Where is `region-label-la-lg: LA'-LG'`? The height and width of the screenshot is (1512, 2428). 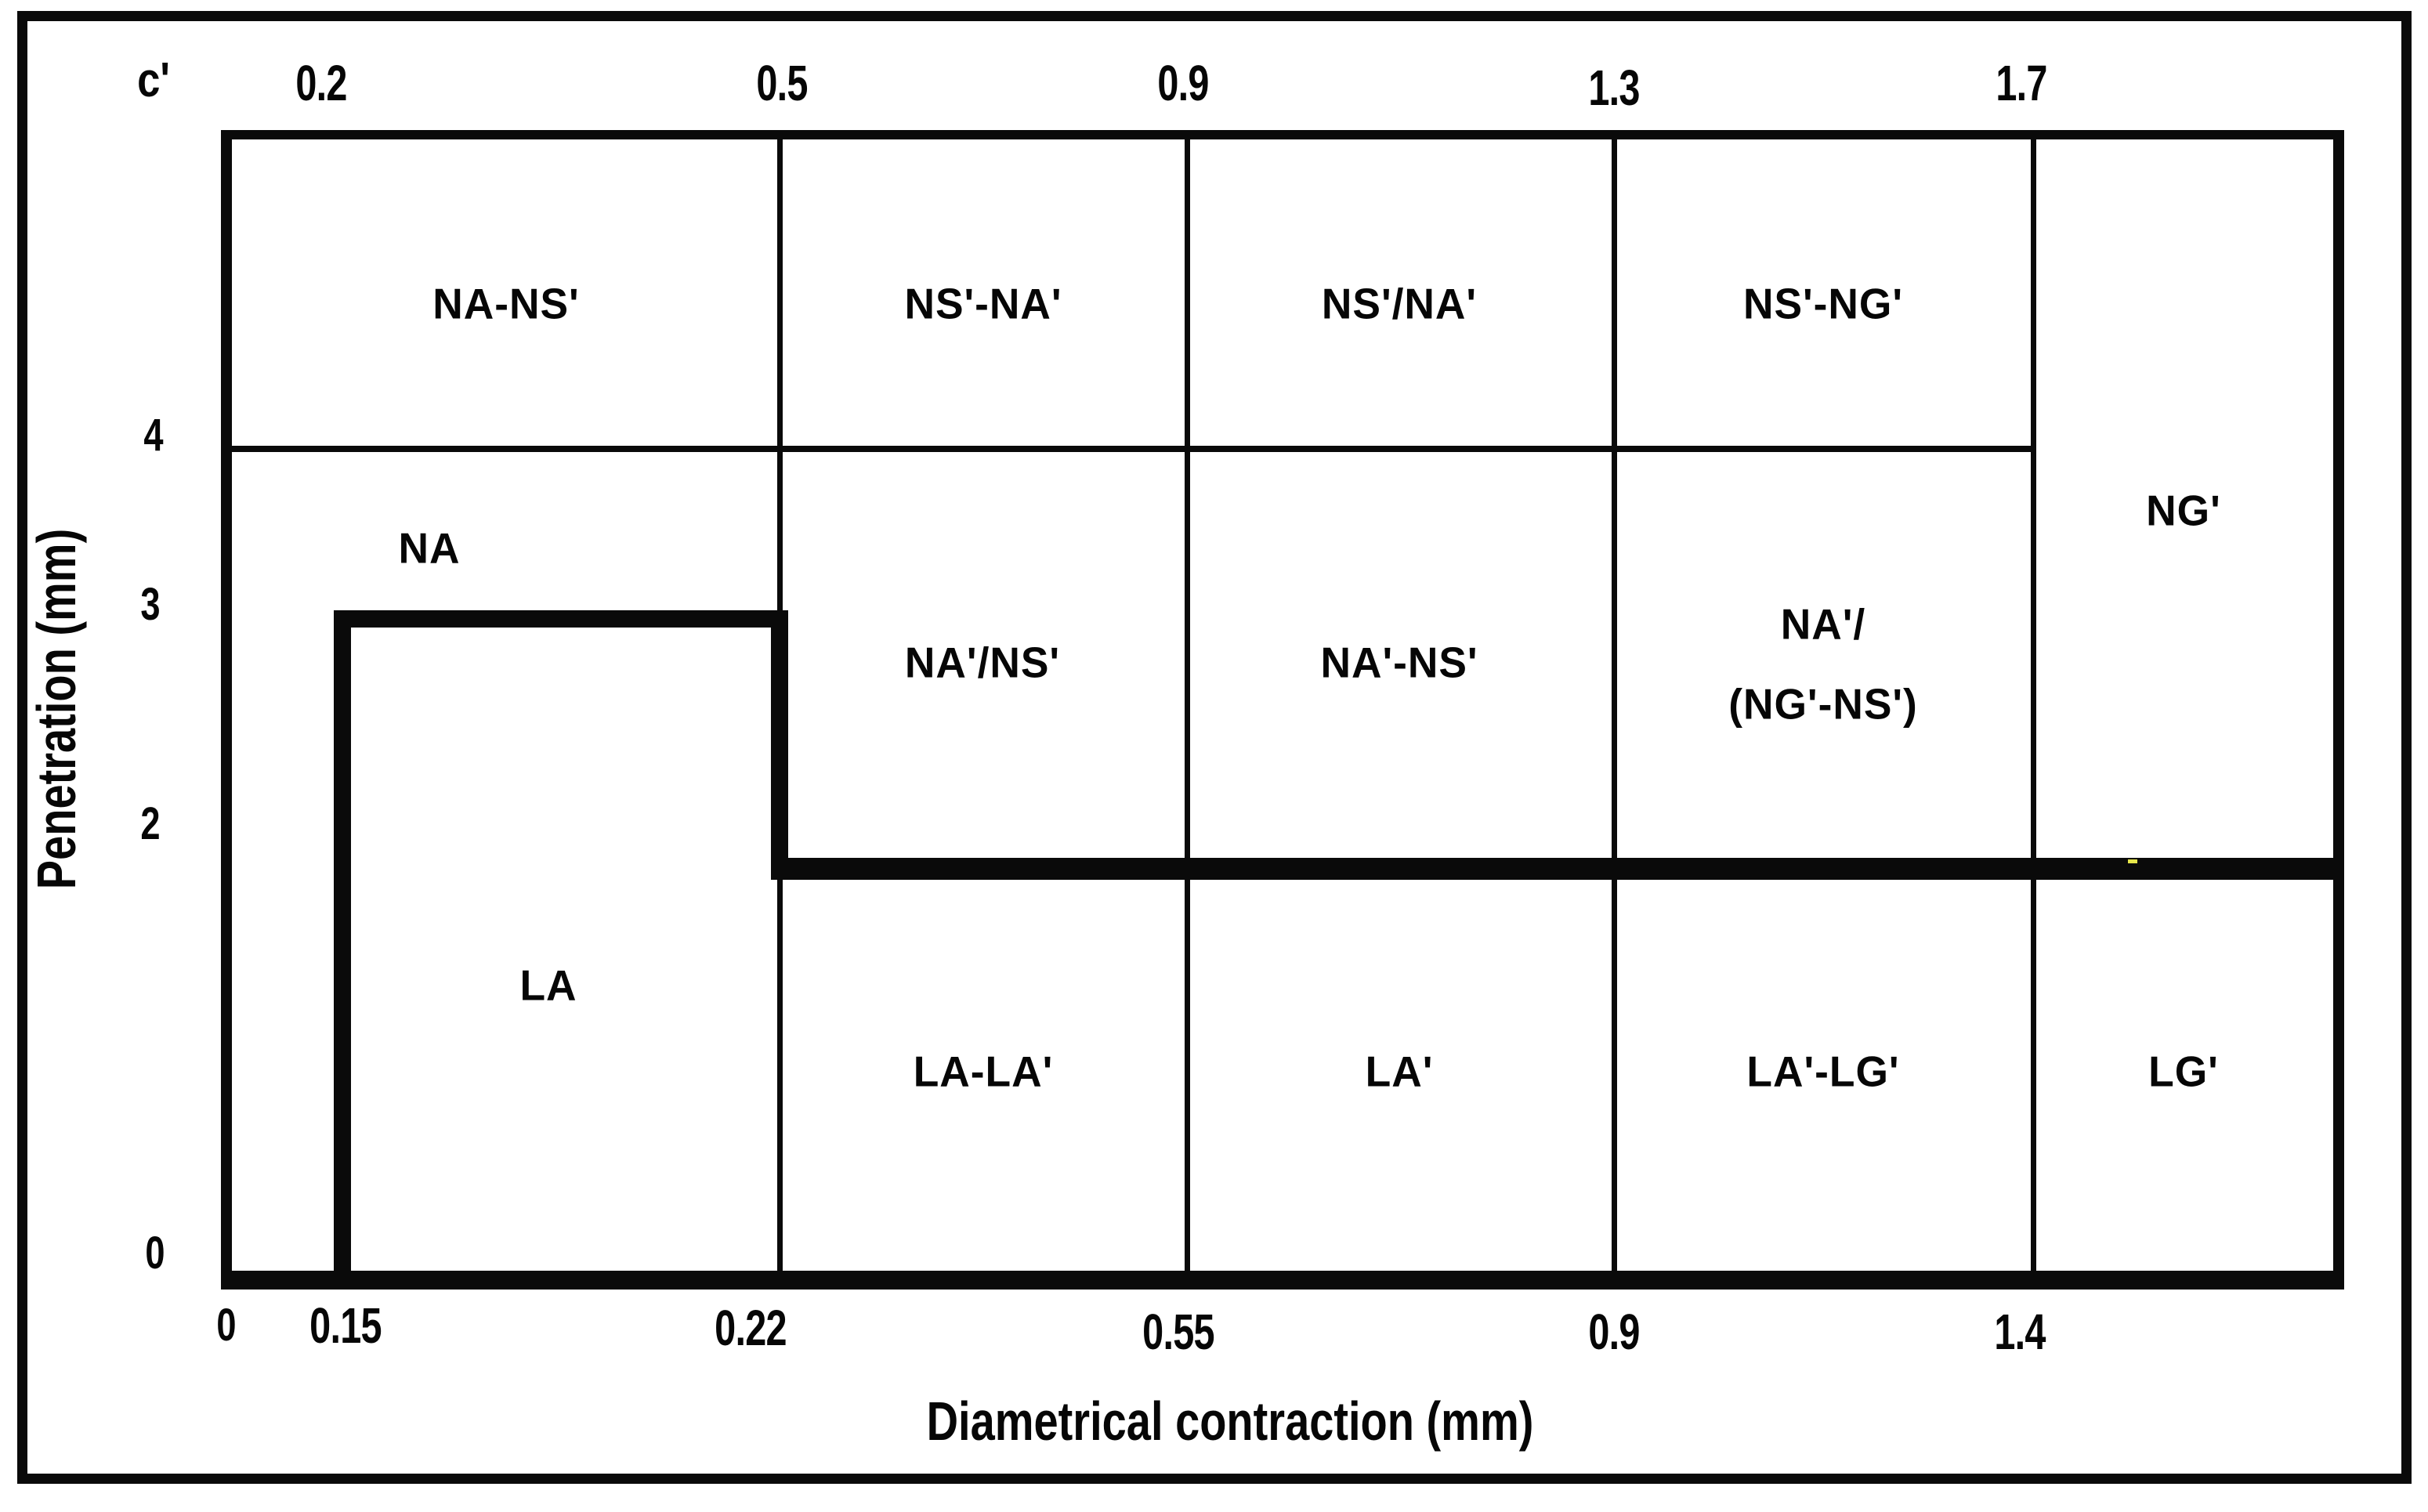 region-label-la-lg: LA'-LG' is located at coordinates (1823, 1071).